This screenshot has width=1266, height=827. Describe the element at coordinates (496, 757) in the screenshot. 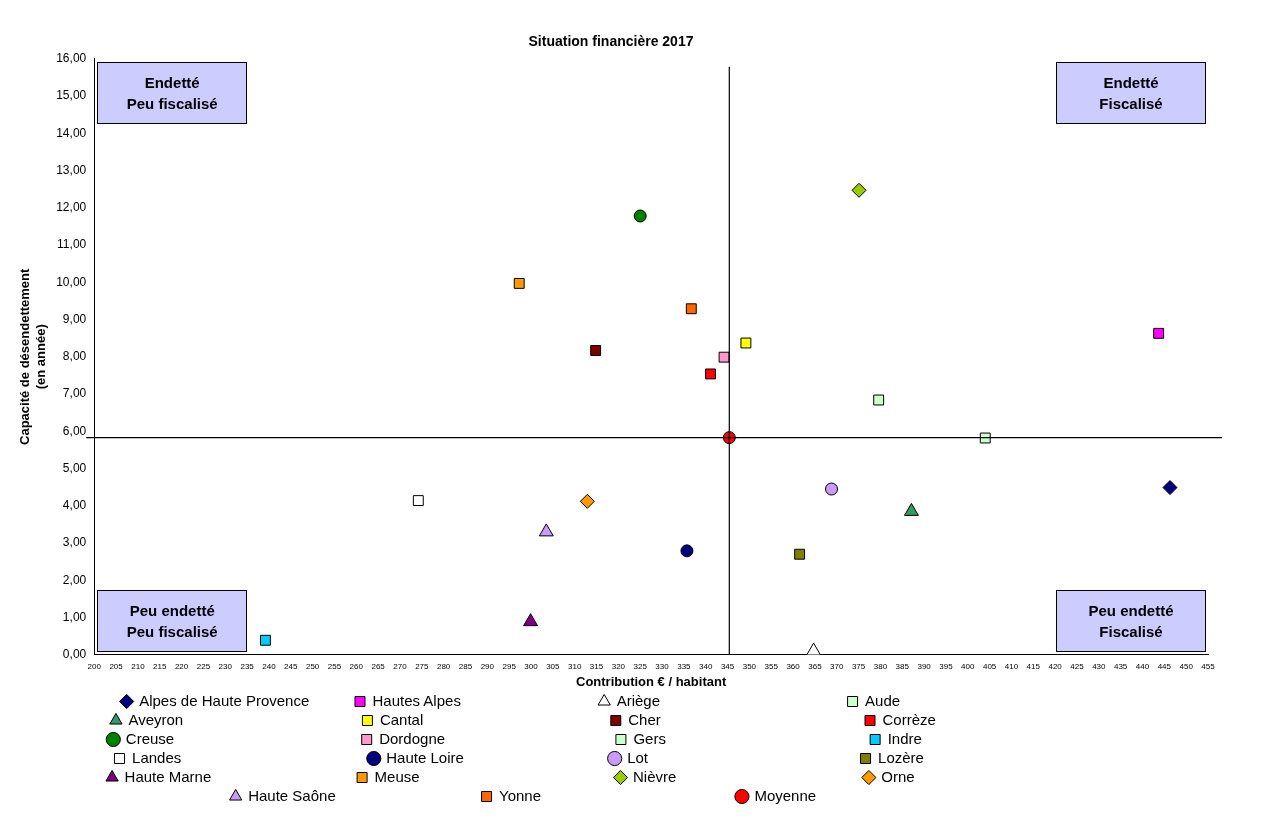

I see `legend-label: Haute Loire` at that location.